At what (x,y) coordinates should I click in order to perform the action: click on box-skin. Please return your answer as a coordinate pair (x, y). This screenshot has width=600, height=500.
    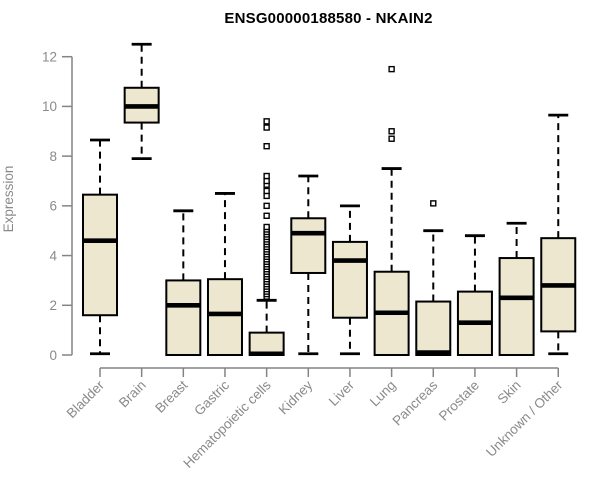
    Looking at the image, I should click on (516, 288).